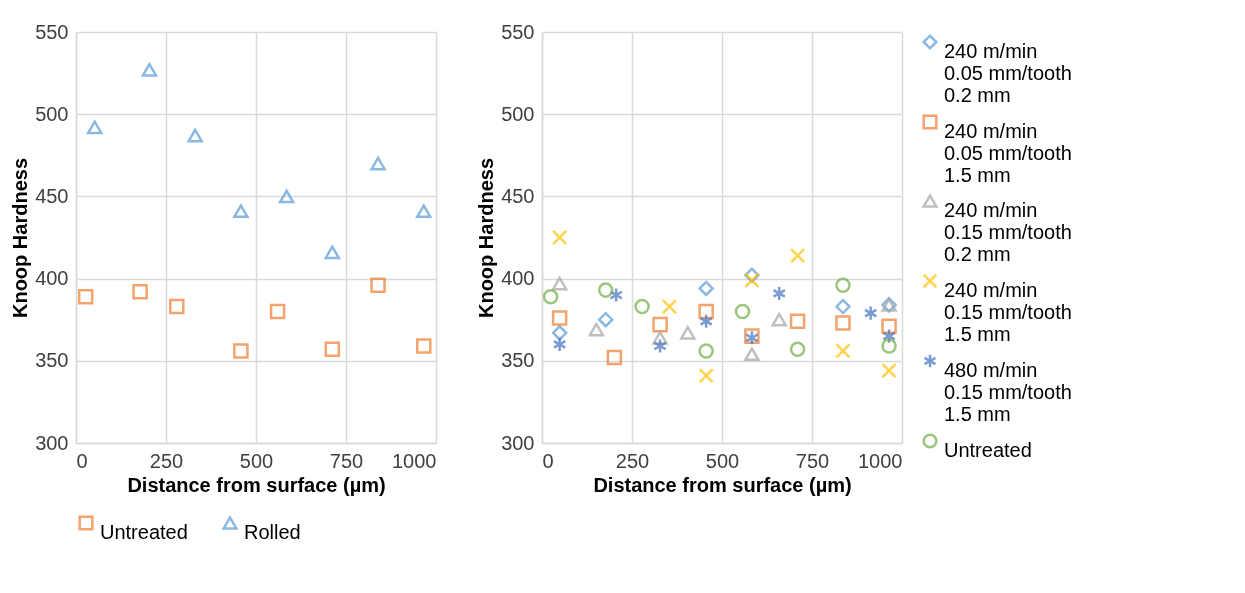  What do you see at coordinates (1008, 392) in the screenshot?
I see `legend-label: 480 m/min 0.15 mm/tooth 1.5 mm` at bounding box center [1008, 392].